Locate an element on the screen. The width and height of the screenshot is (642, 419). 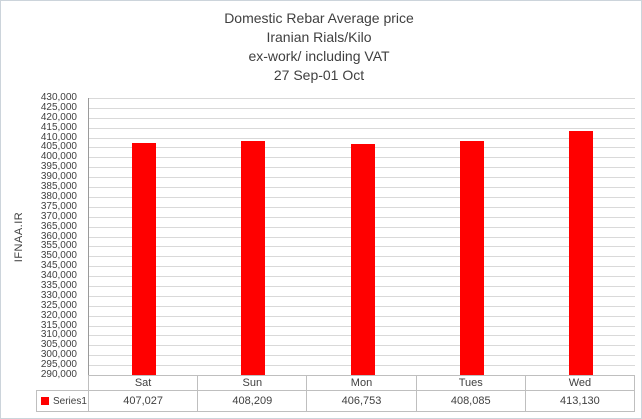
value-cell: 408,085 is located at coordinates (471, 401).